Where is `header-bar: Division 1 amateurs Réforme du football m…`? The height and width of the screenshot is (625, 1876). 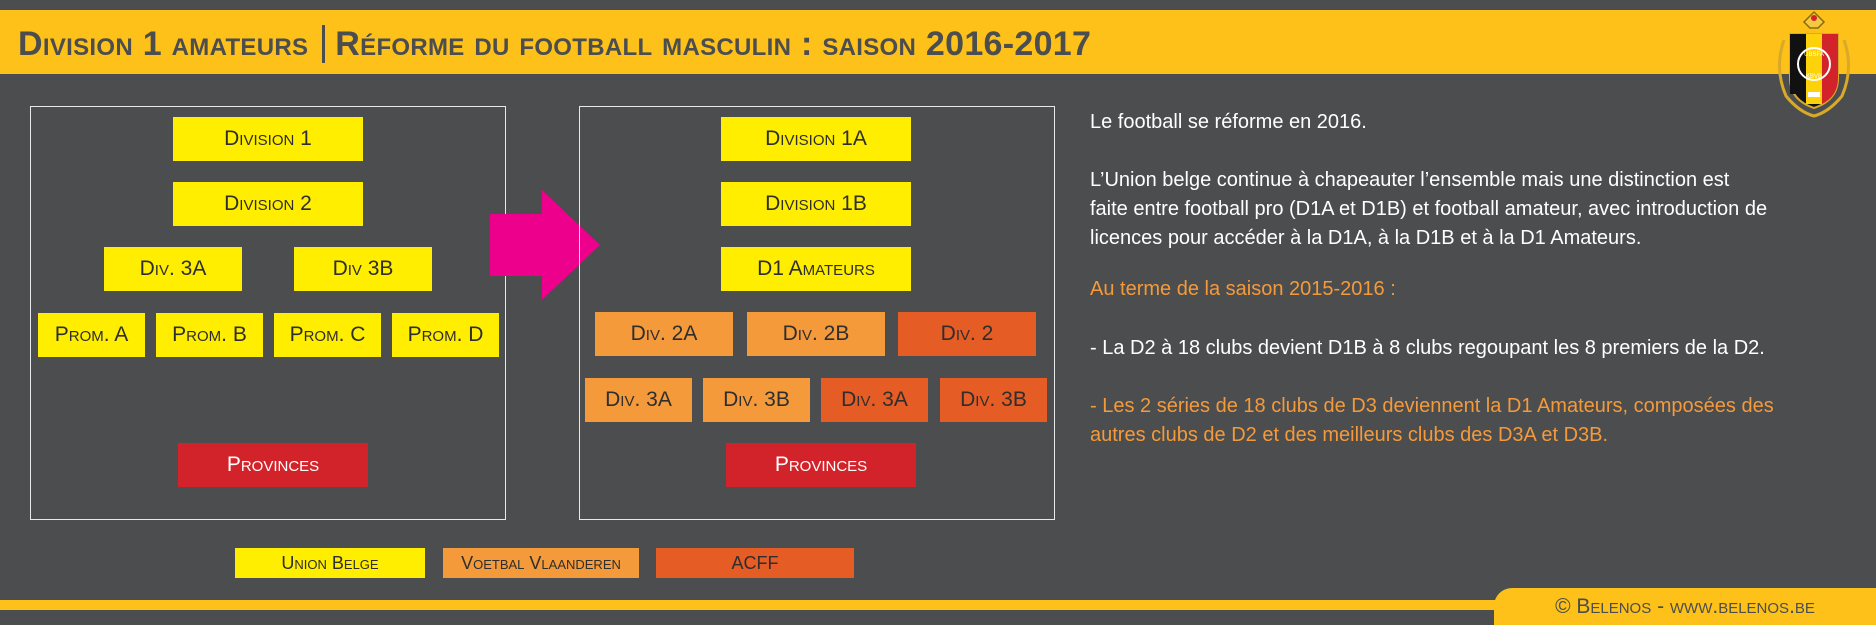 header-bar: Division 1 amateurs Réforme du football m… is located at coordinates (938, 42).